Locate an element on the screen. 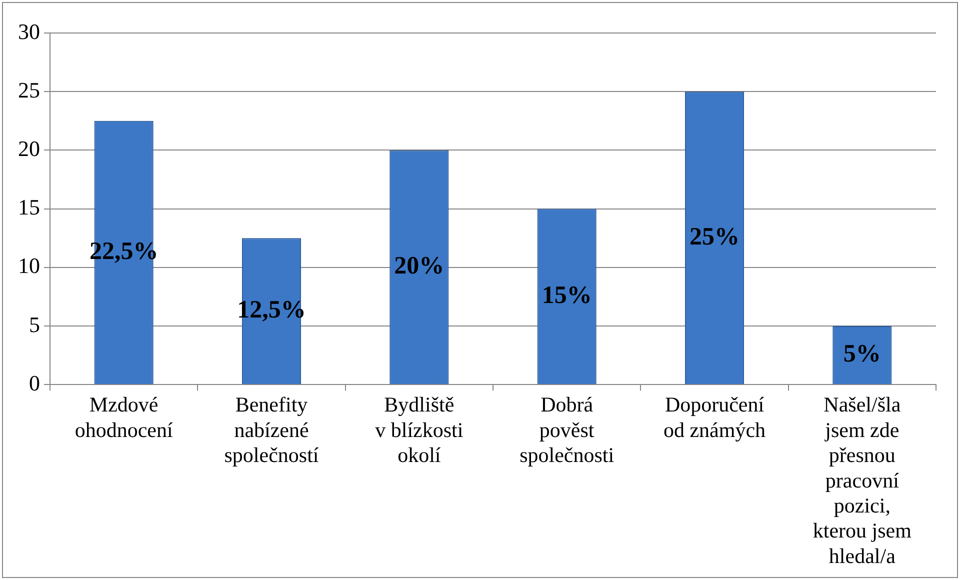  y-tick-label: 15 is located at coordinates (29, 207).